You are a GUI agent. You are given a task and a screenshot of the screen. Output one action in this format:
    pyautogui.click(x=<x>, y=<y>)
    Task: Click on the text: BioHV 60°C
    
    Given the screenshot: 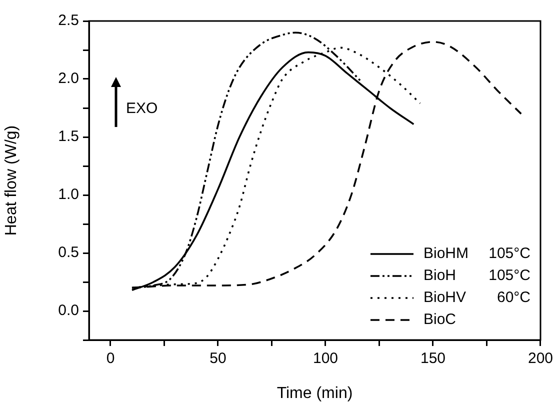 What is the action you would take?
    pyautogui.click(x=476, y=297)
    